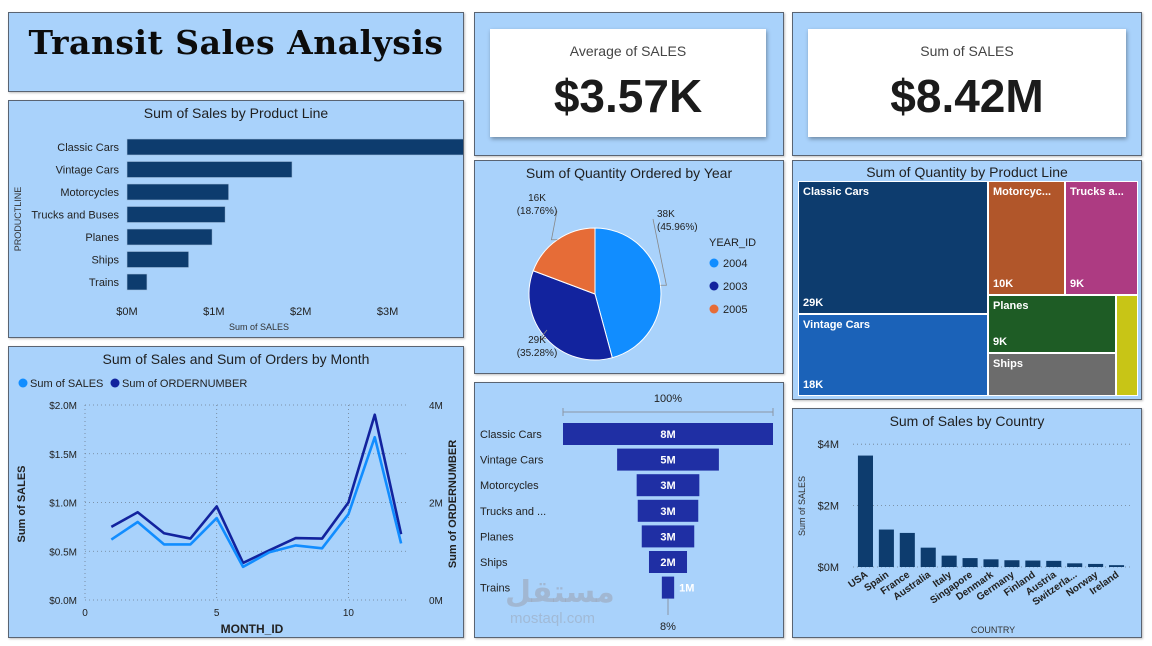 Image resolution: width=1152 pixels, height=646 pixels. What do you see at coordinates (126, 312) in the screenshot?
I see `productline-xtick-label: $0M` at bounding box center [126, 312].